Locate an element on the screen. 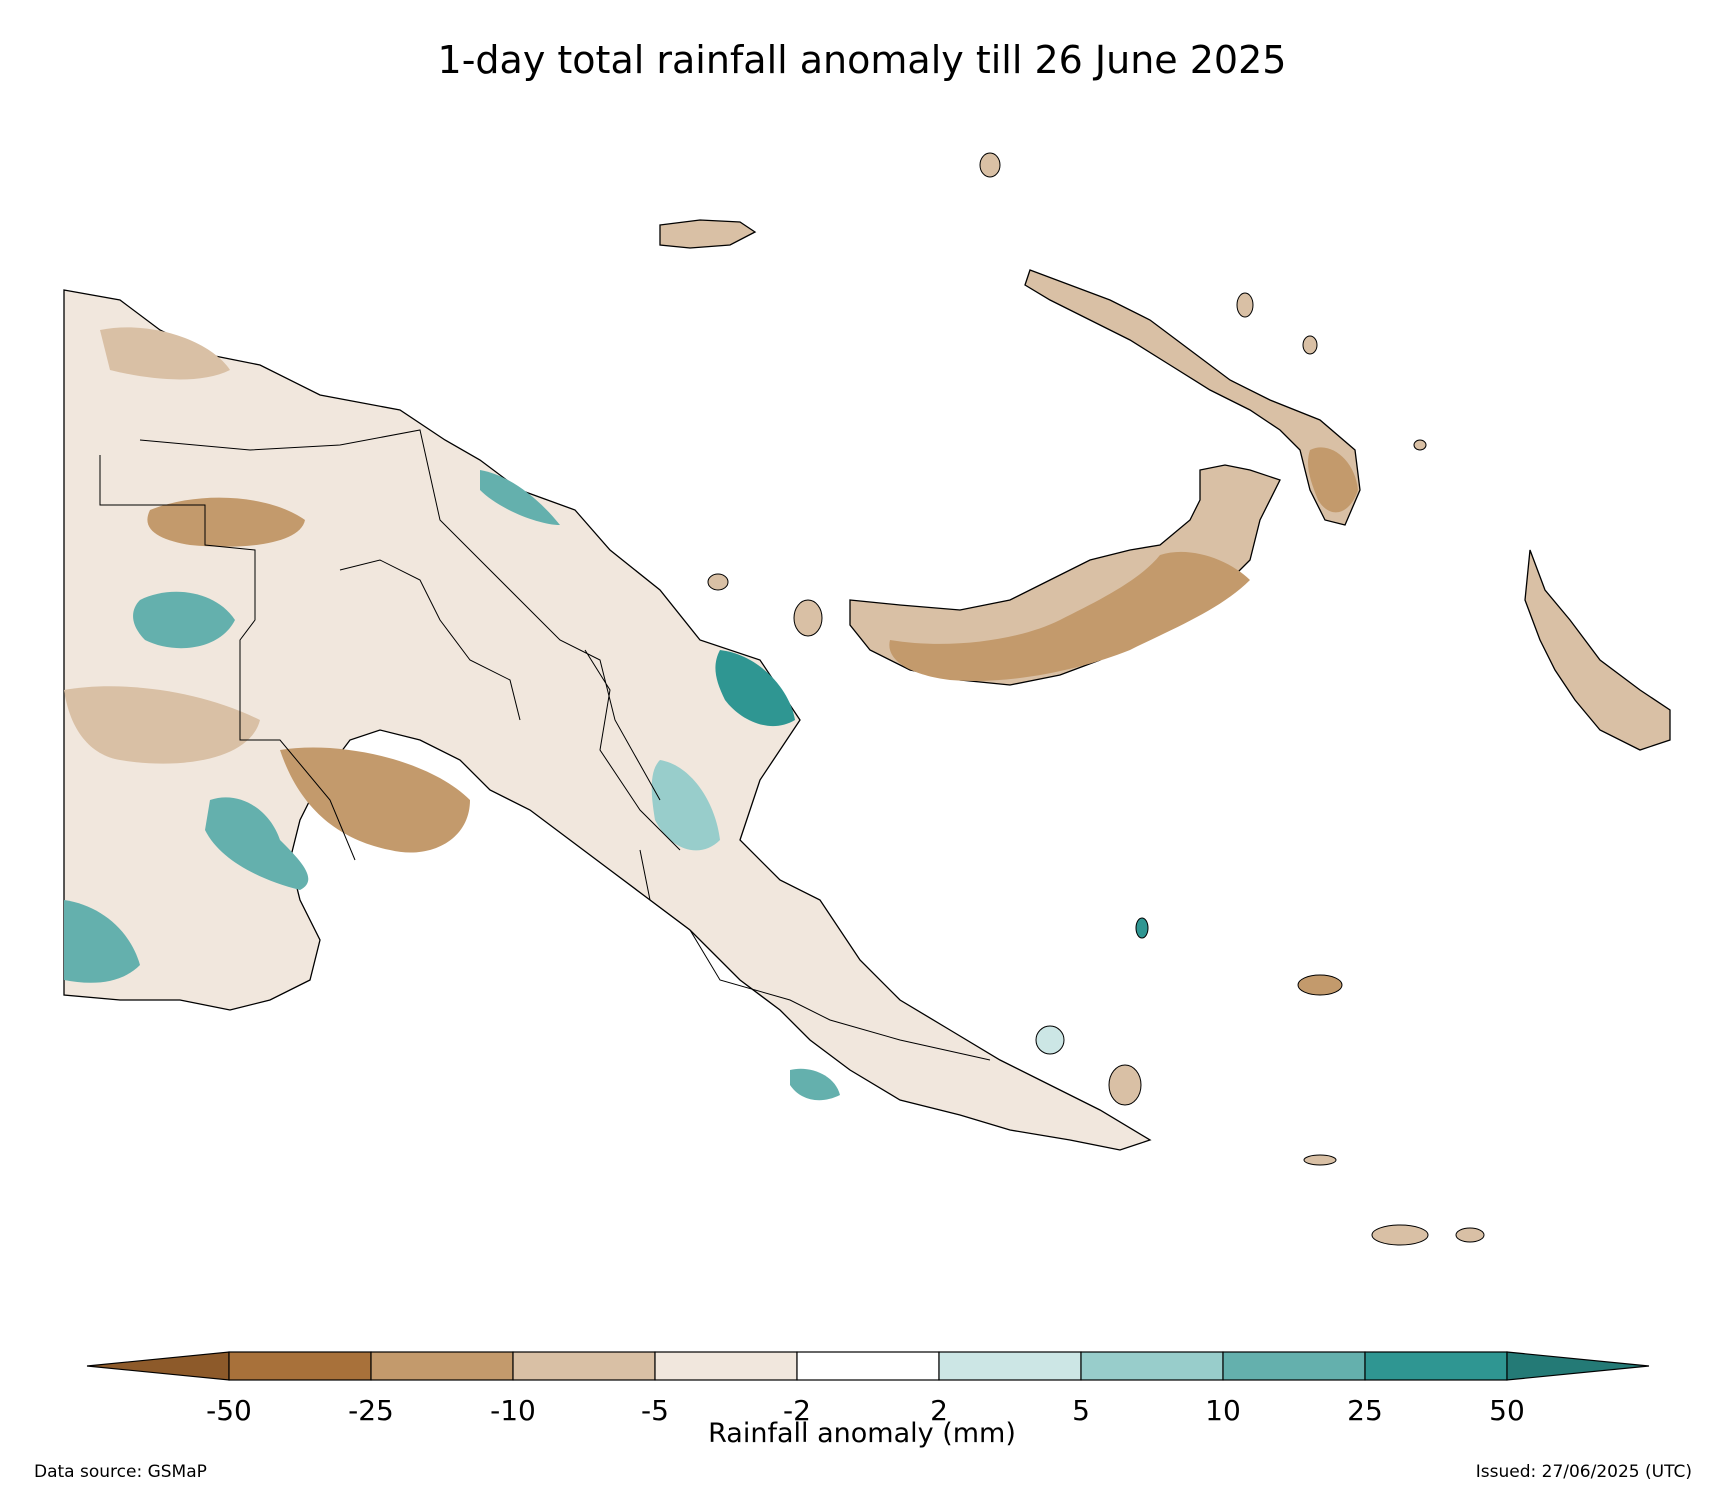 The width and height of the screenshot is (1724, 1494). manus-island is located at coordinates (708, 234).